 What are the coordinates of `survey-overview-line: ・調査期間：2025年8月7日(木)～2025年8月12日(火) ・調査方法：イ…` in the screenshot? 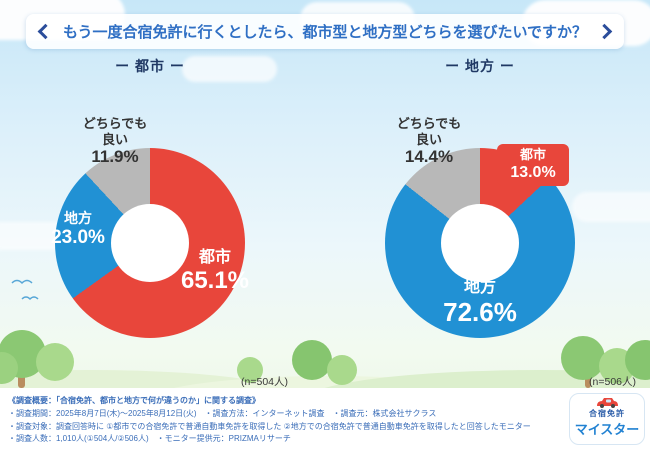 It's located at (222, 413).